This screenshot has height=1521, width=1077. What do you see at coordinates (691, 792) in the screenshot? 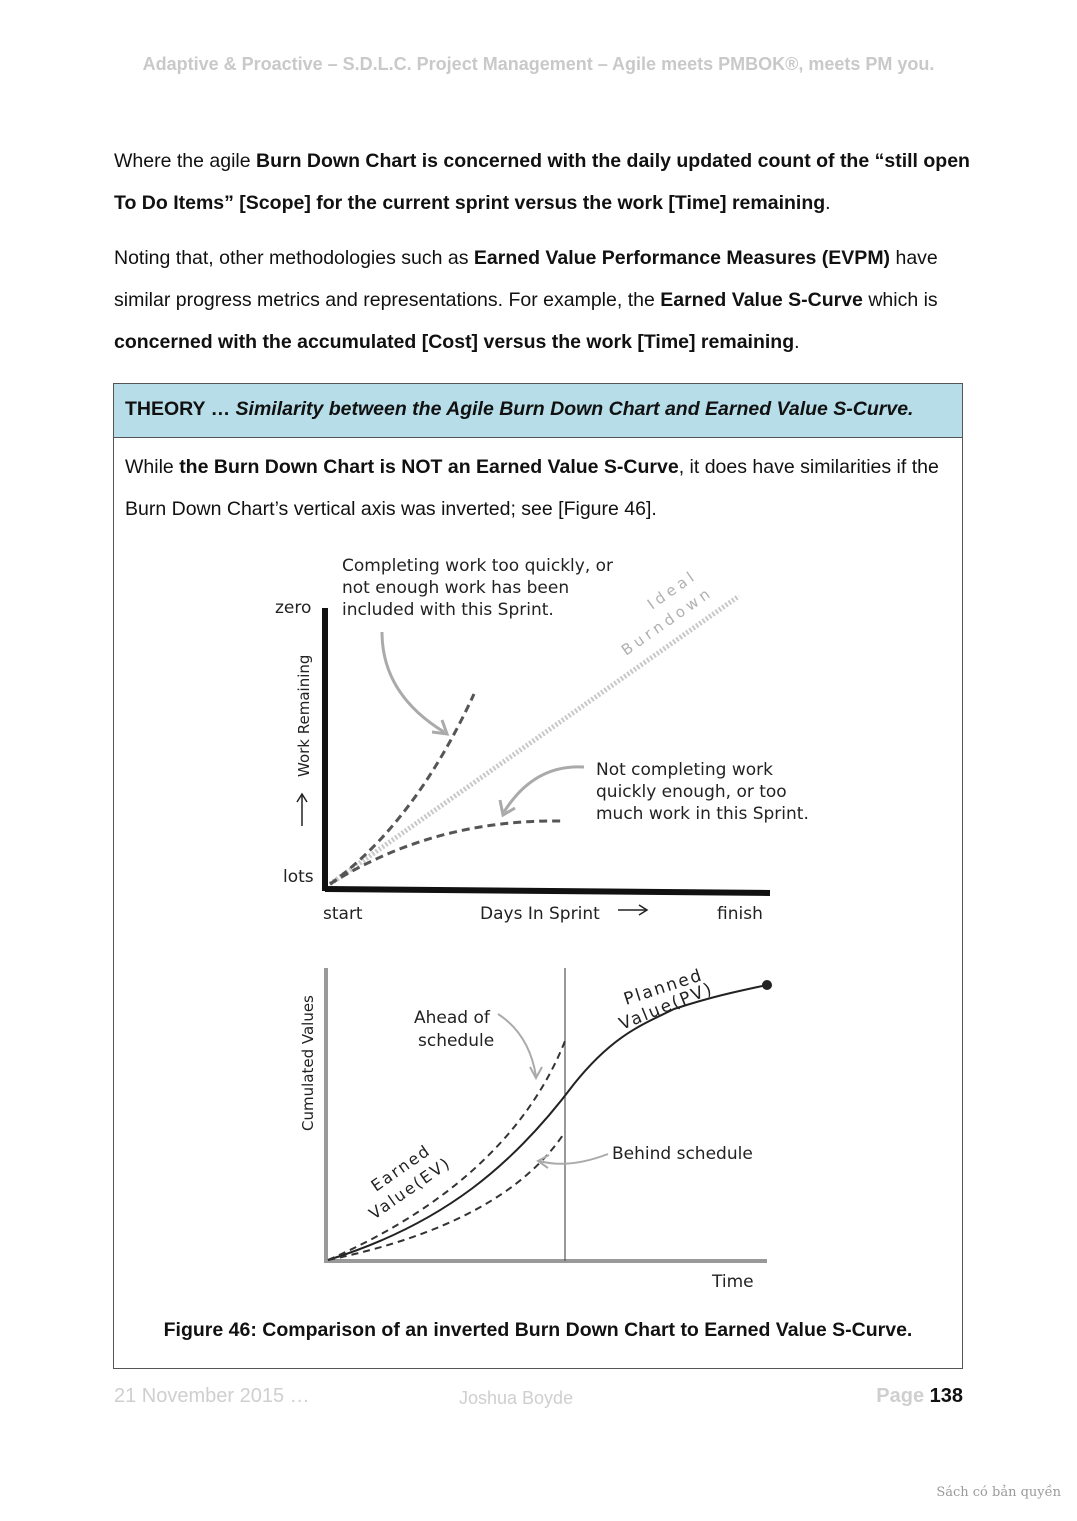
I see `note-slow-line-2: quickly enough, or too` at bounding box center [691, 792].